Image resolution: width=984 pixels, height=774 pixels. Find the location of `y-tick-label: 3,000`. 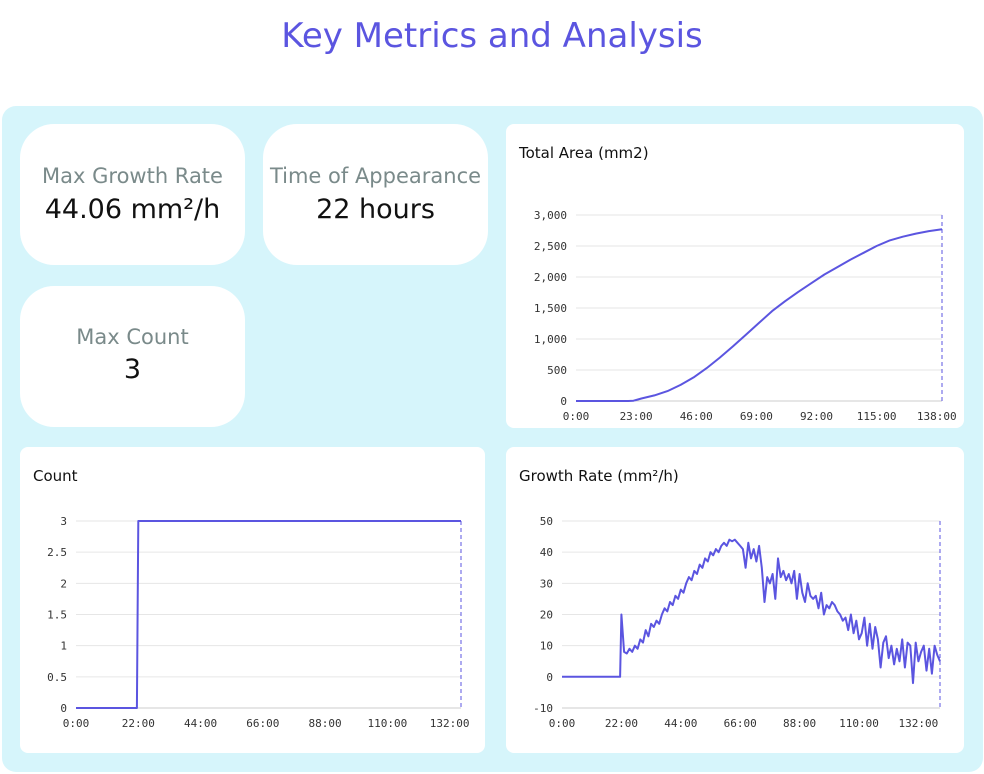

y-tick-label: 3,000 is located at coordinates (550, 215).